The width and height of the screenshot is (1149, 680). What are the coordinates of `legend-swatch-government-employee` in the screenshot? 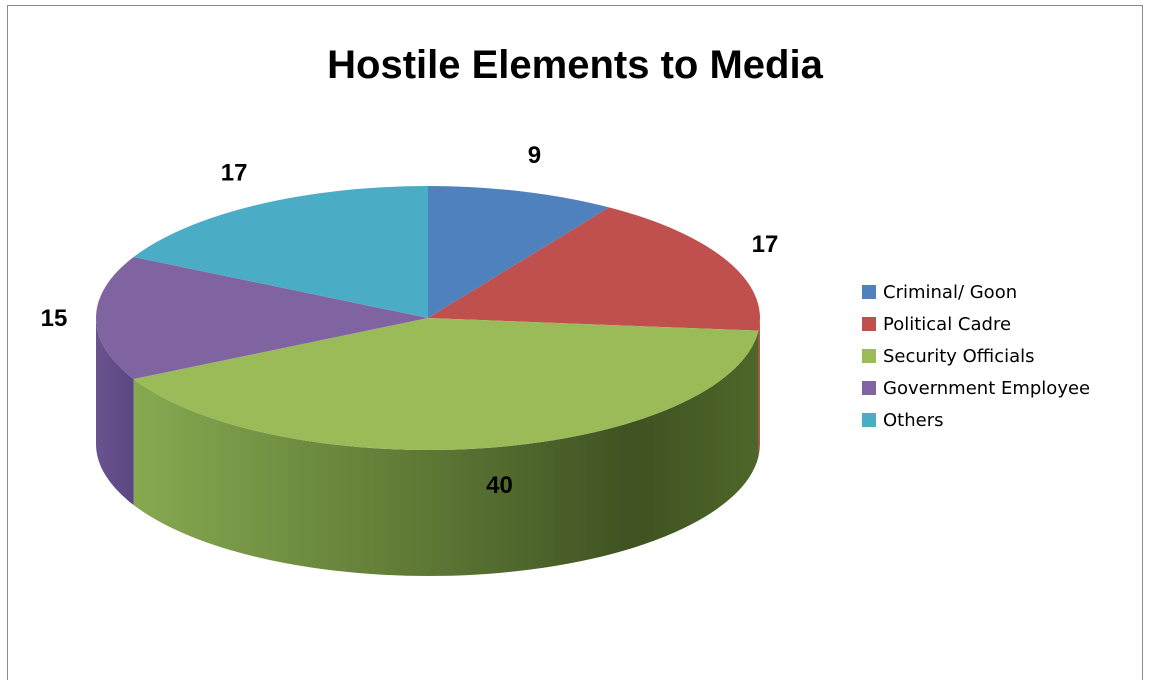 It's located at (869, 388).